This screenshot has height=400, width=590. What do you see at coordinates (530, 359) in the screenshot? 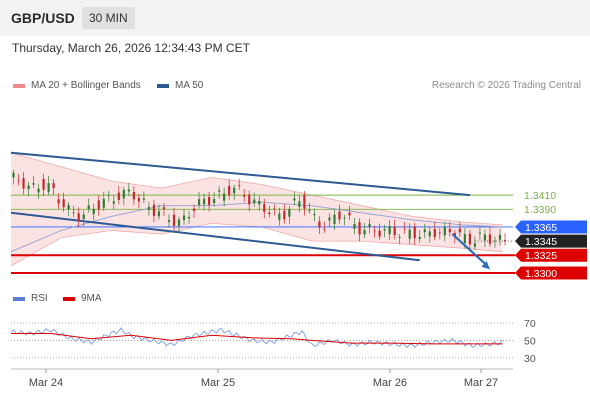
I see `rsi-tick-label: 30` at bounding box center [530, 359].